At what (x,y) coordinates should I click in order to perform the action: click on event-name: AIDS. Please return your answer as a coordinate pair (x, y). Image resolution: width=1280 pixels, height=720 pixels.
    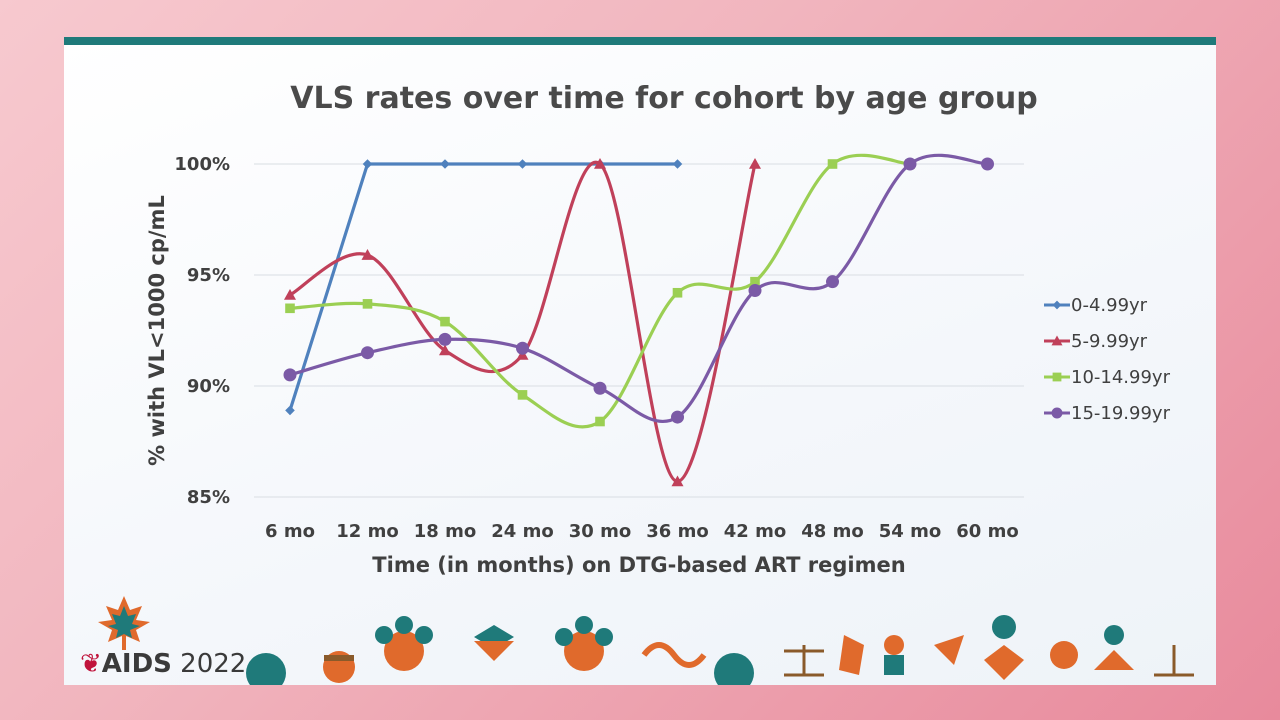
    Looking at the image, I should click on (136, 664).